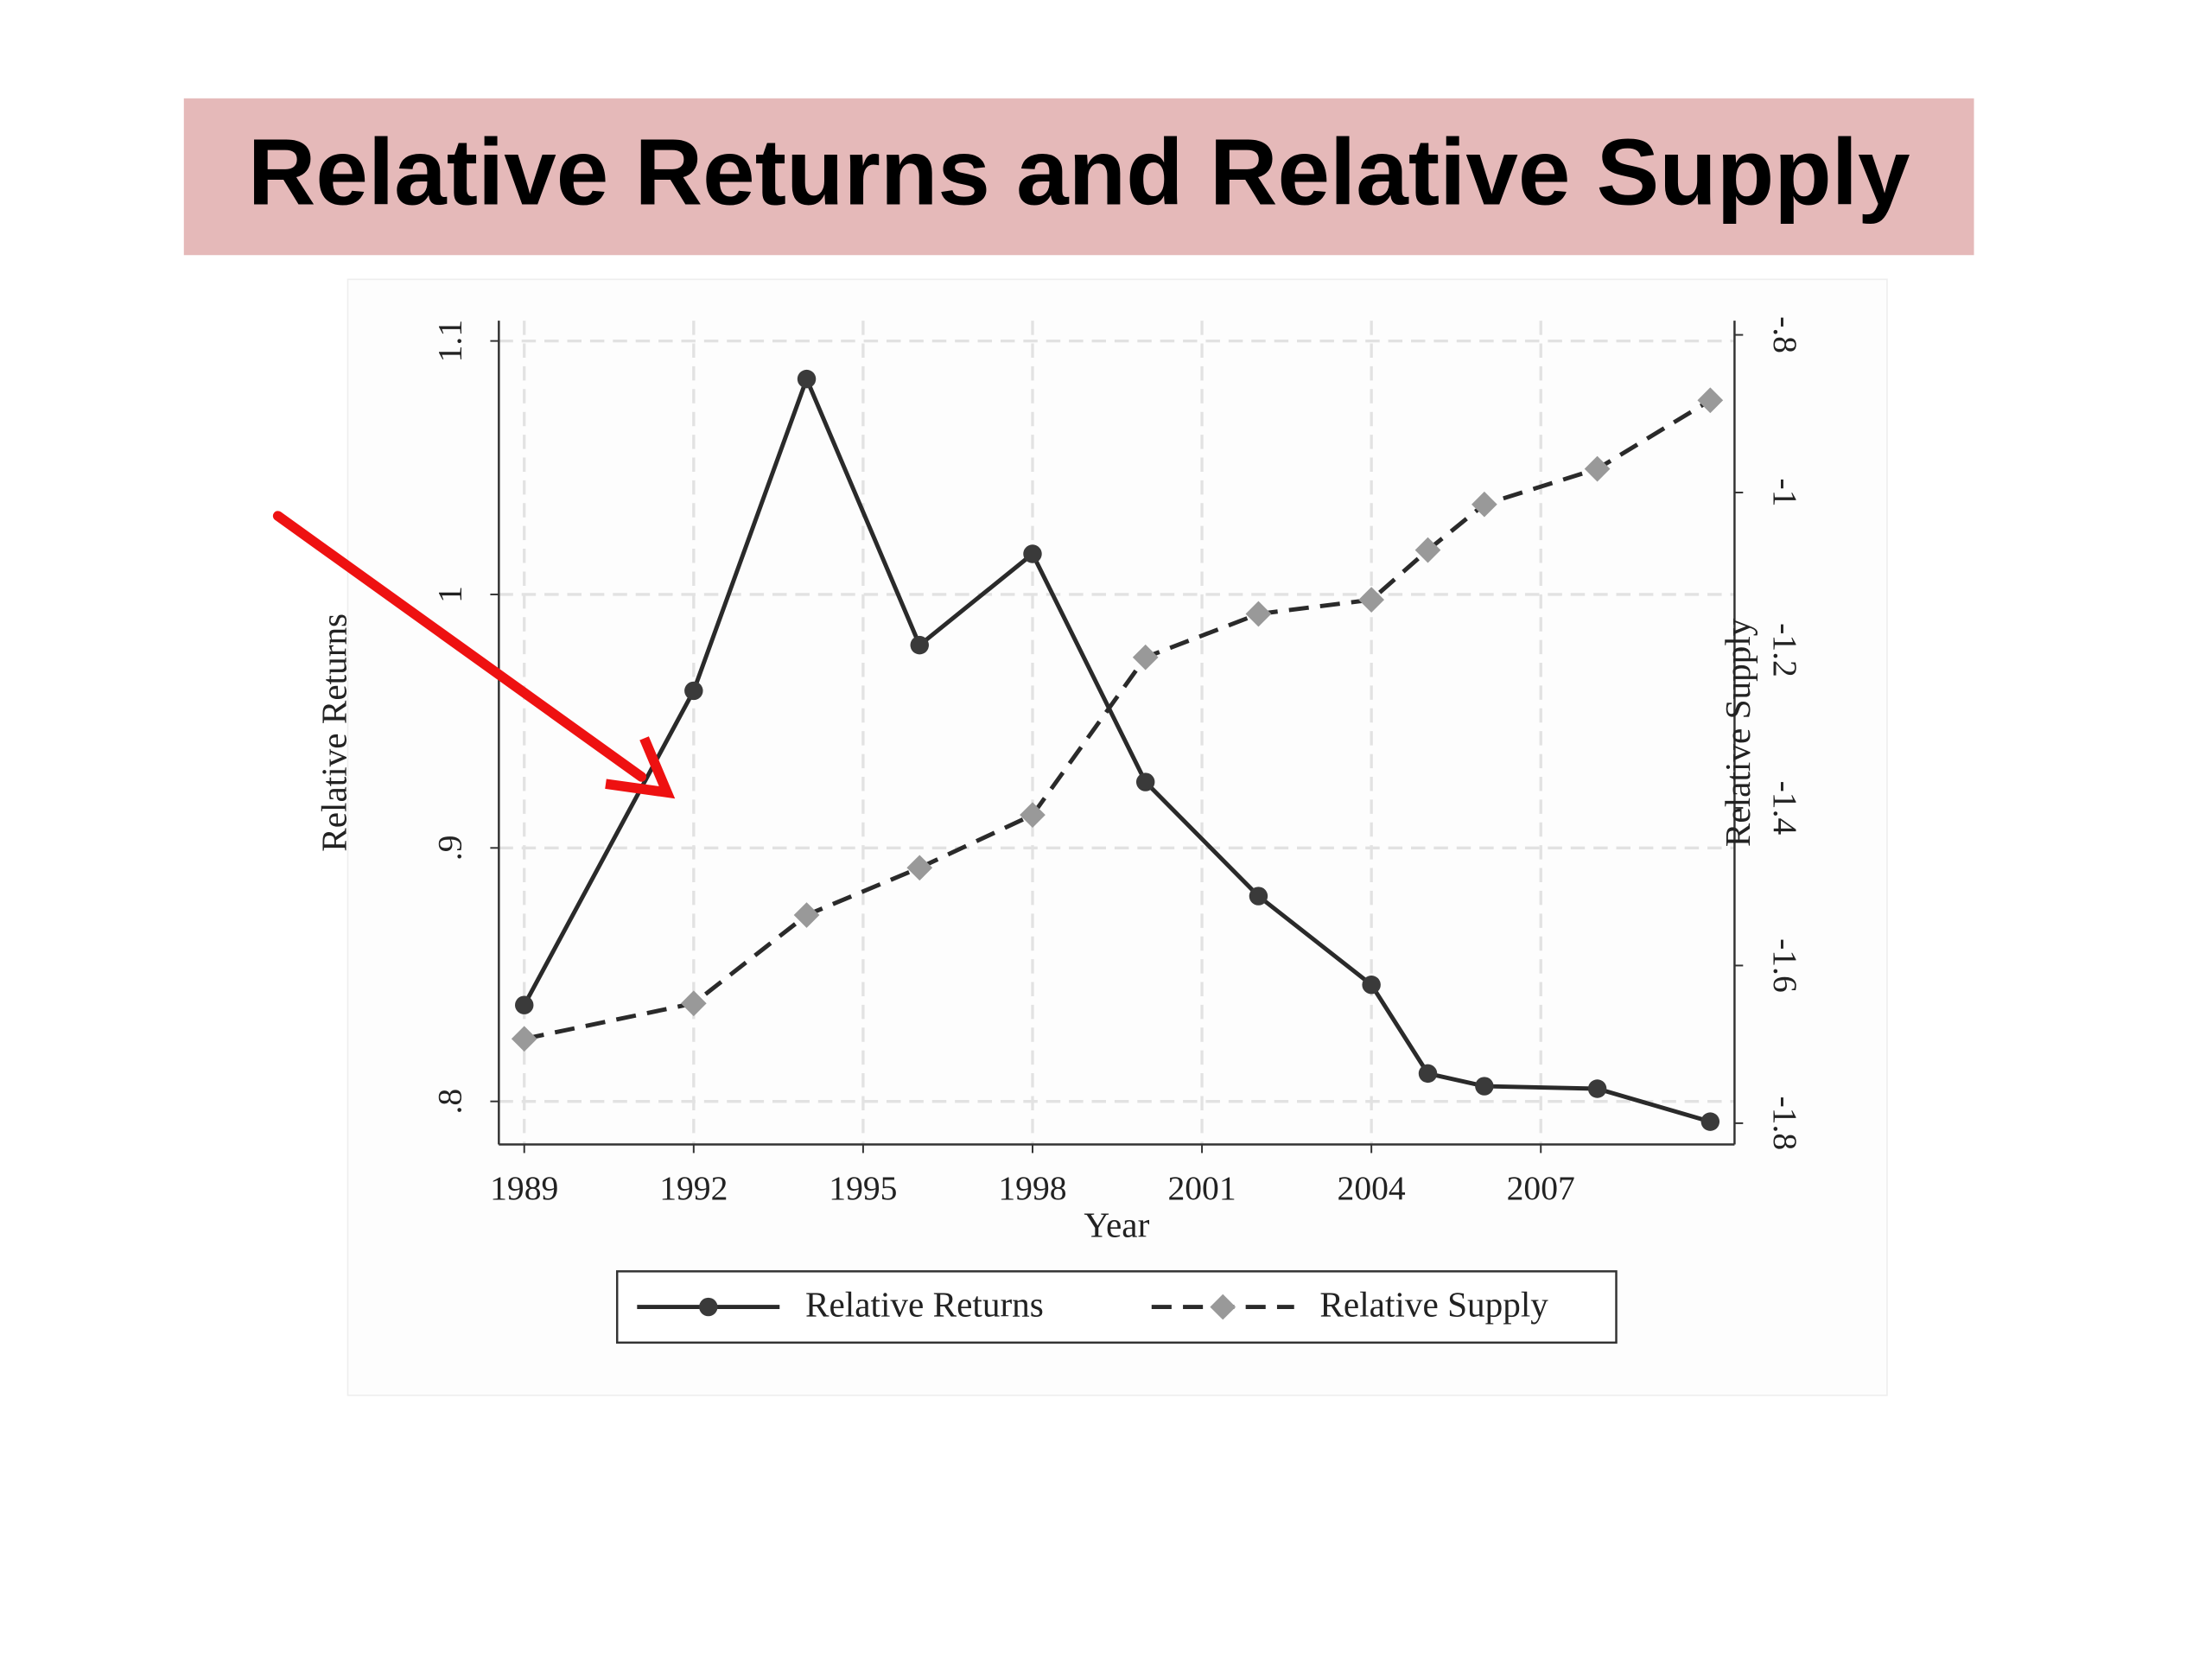 This screenshot has height=1659, width=2212. I want to click on y-tick-label: .9, so click(450, 848).